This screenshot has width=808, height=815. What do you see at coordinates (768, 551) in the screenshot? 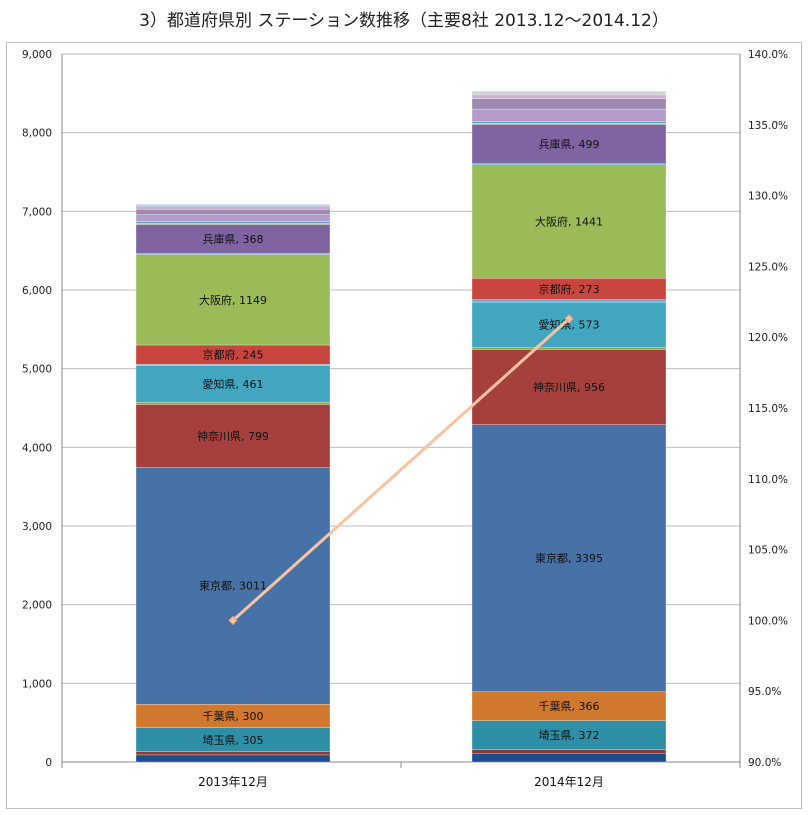
I see `y2-tick-label: 105.0%` at bounding box center [768, 551].